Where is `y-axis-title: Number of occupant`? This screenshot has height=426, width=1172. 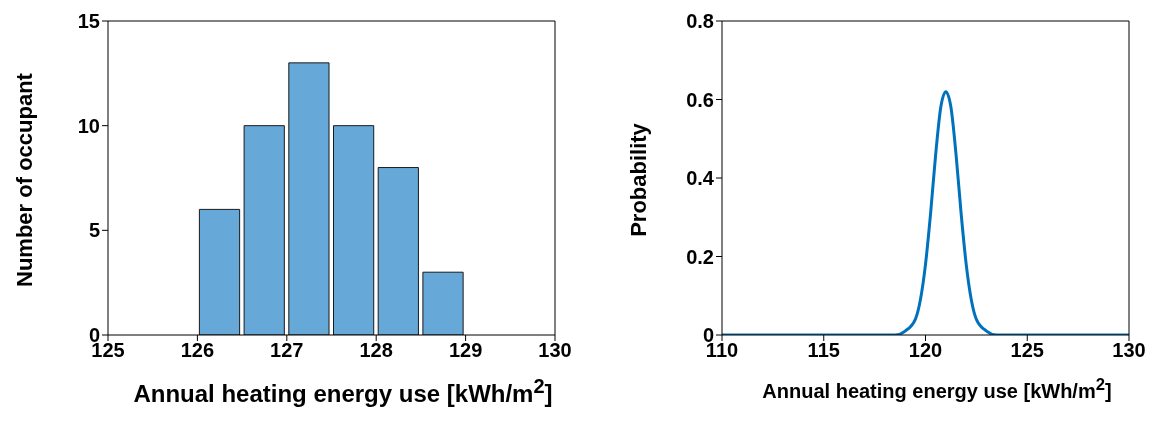
y-axis-title: Number of occupant is located at coordinates (25, 179).